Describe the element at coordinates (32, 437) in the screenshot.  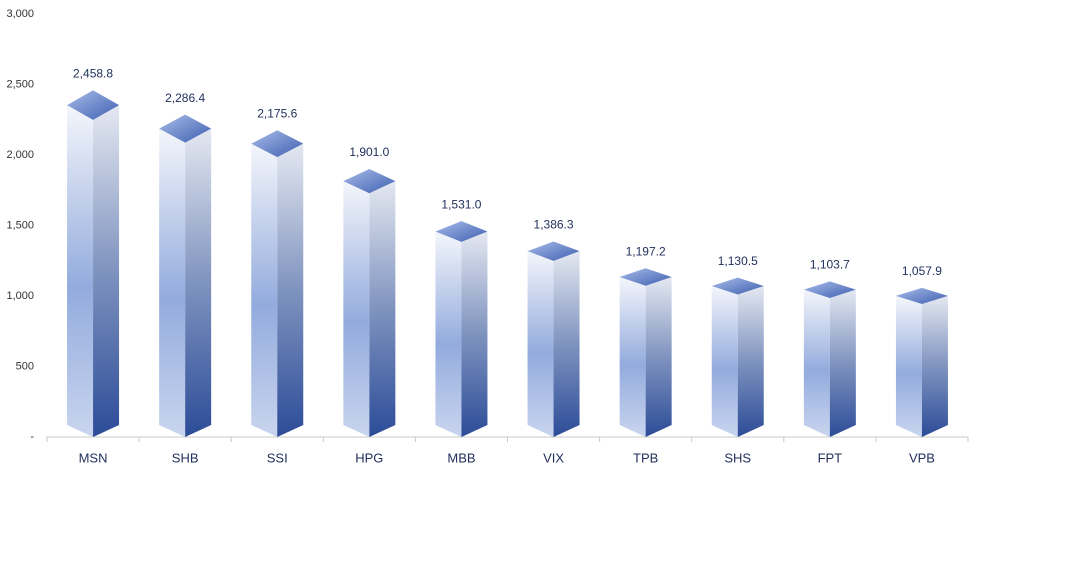
I see `y-tick-label: -` at that location.